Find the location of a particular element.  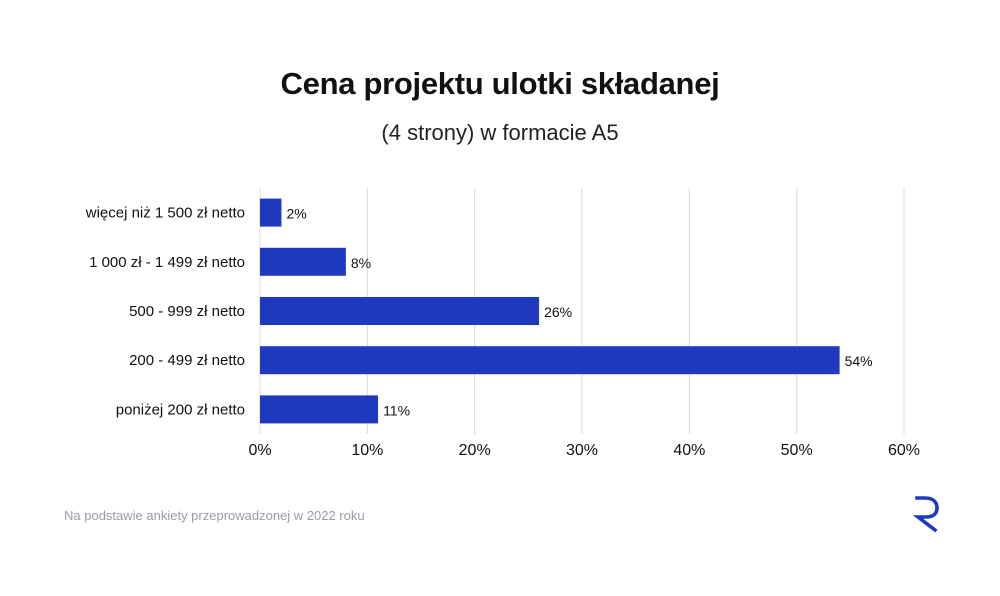

data-label: 26% is located at coordinates (558, 312).